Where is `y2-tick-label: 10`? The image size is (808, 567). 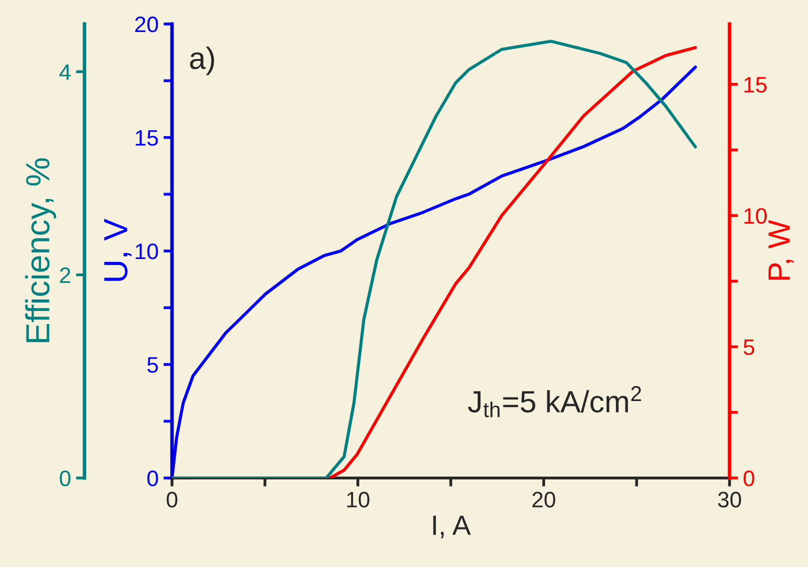
y2-tick-label: 10 is located at coordinates (755, 216).